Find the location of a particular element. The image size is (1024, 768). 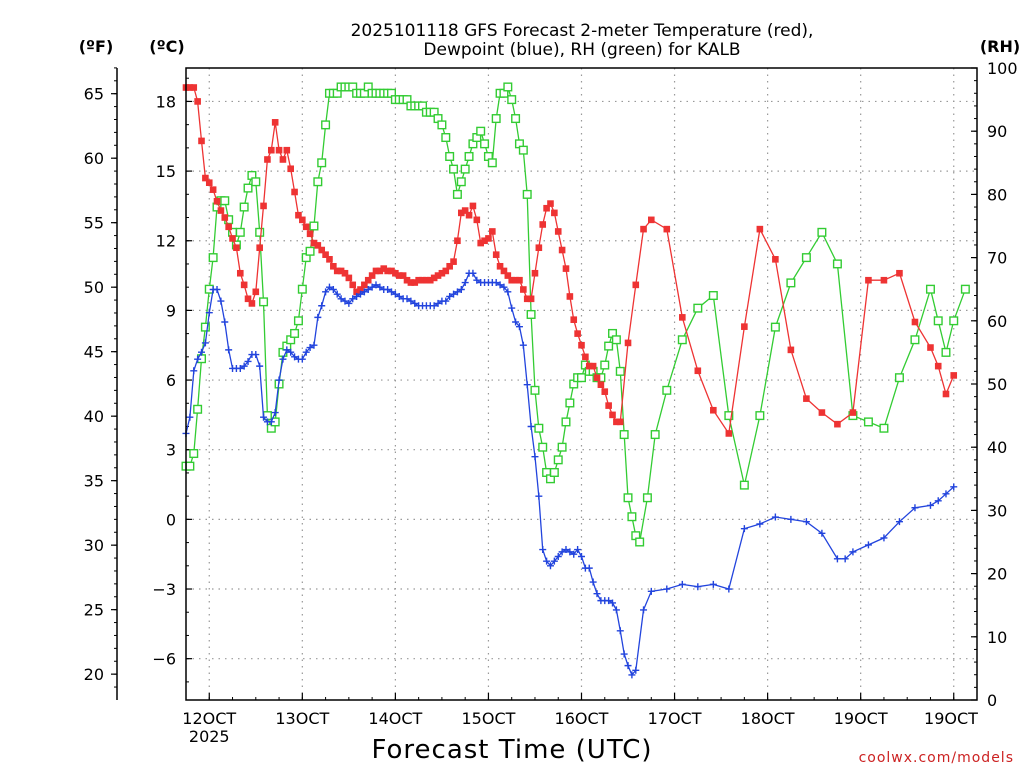

f-tick-label: 35 is located at coordinates (94, 481).